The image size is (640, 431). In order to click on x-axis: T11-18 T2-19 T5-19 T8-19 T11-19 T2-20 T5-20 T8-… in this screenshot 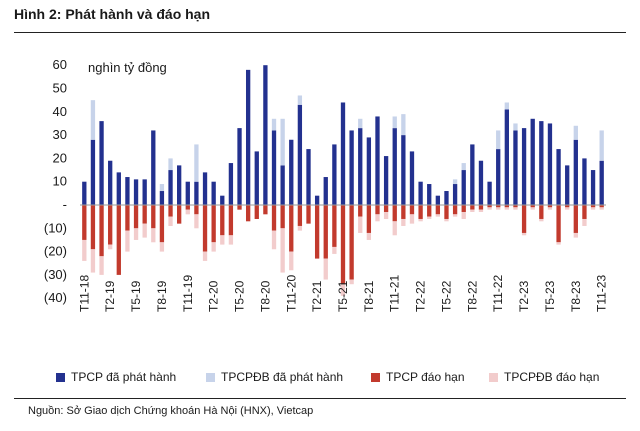, I will do `click(342, 293)`.